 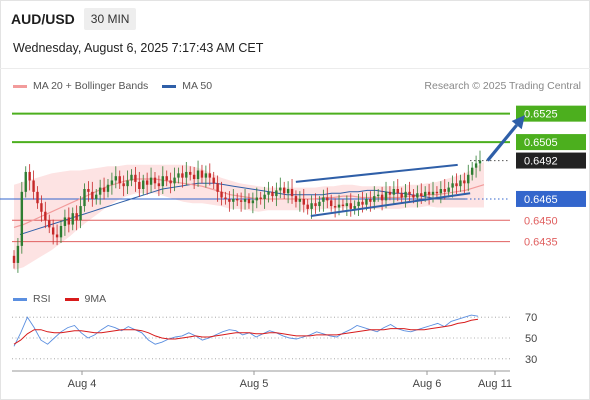 I want to click on x-tick-label: Aug 11, so click(x=495, y=384).